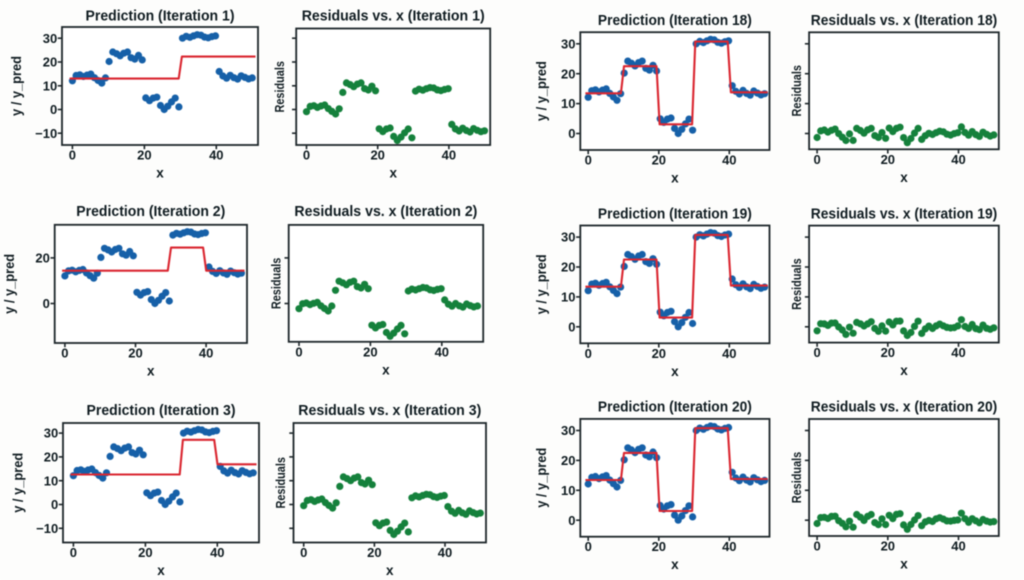 The height and width of the screenshot is (580, 1024). I want to click on svg-text: Prediction (Iteration 20), so click(675, 408).